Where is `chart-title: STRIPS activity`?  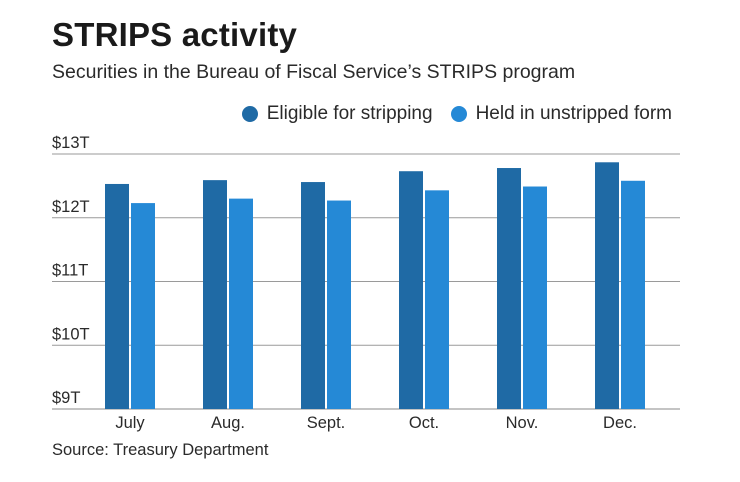 chart-title: STRIPS activity is located at coordinates (175, 34).